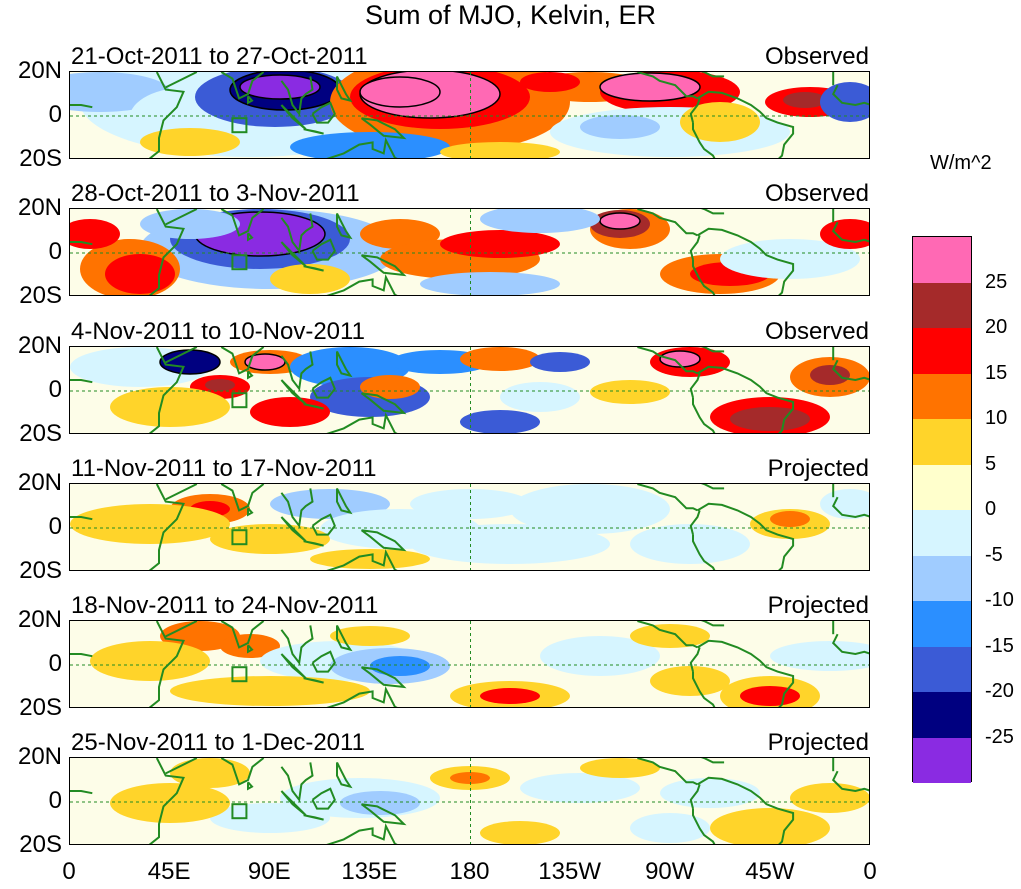  I want to click on colorbar-label: 5, so click(991, 463).